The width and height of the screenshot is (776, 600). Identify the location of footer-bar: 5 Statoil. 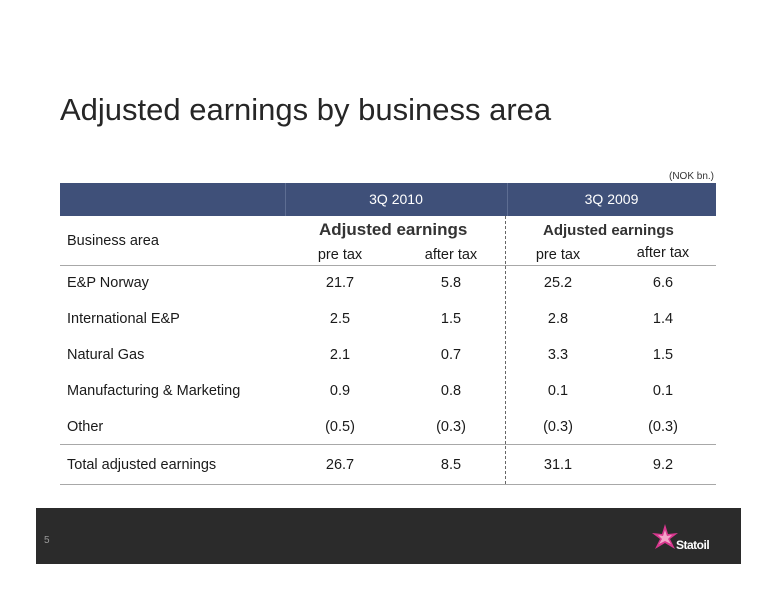
(388, 536).